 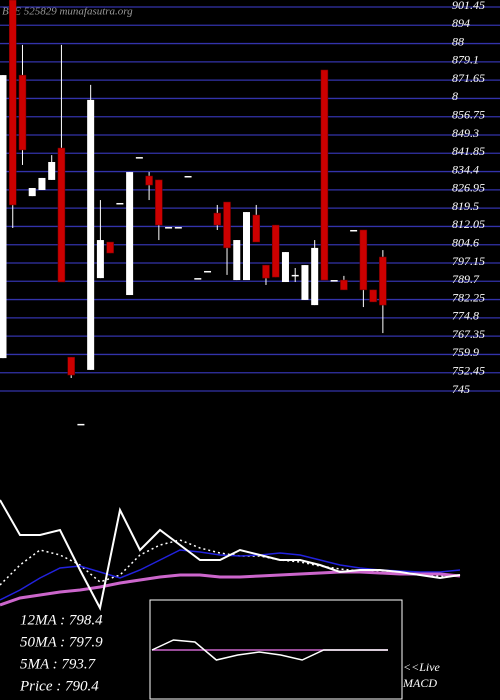 I want to click on y-tick-label: 901.45, so click(x=468, y=6).